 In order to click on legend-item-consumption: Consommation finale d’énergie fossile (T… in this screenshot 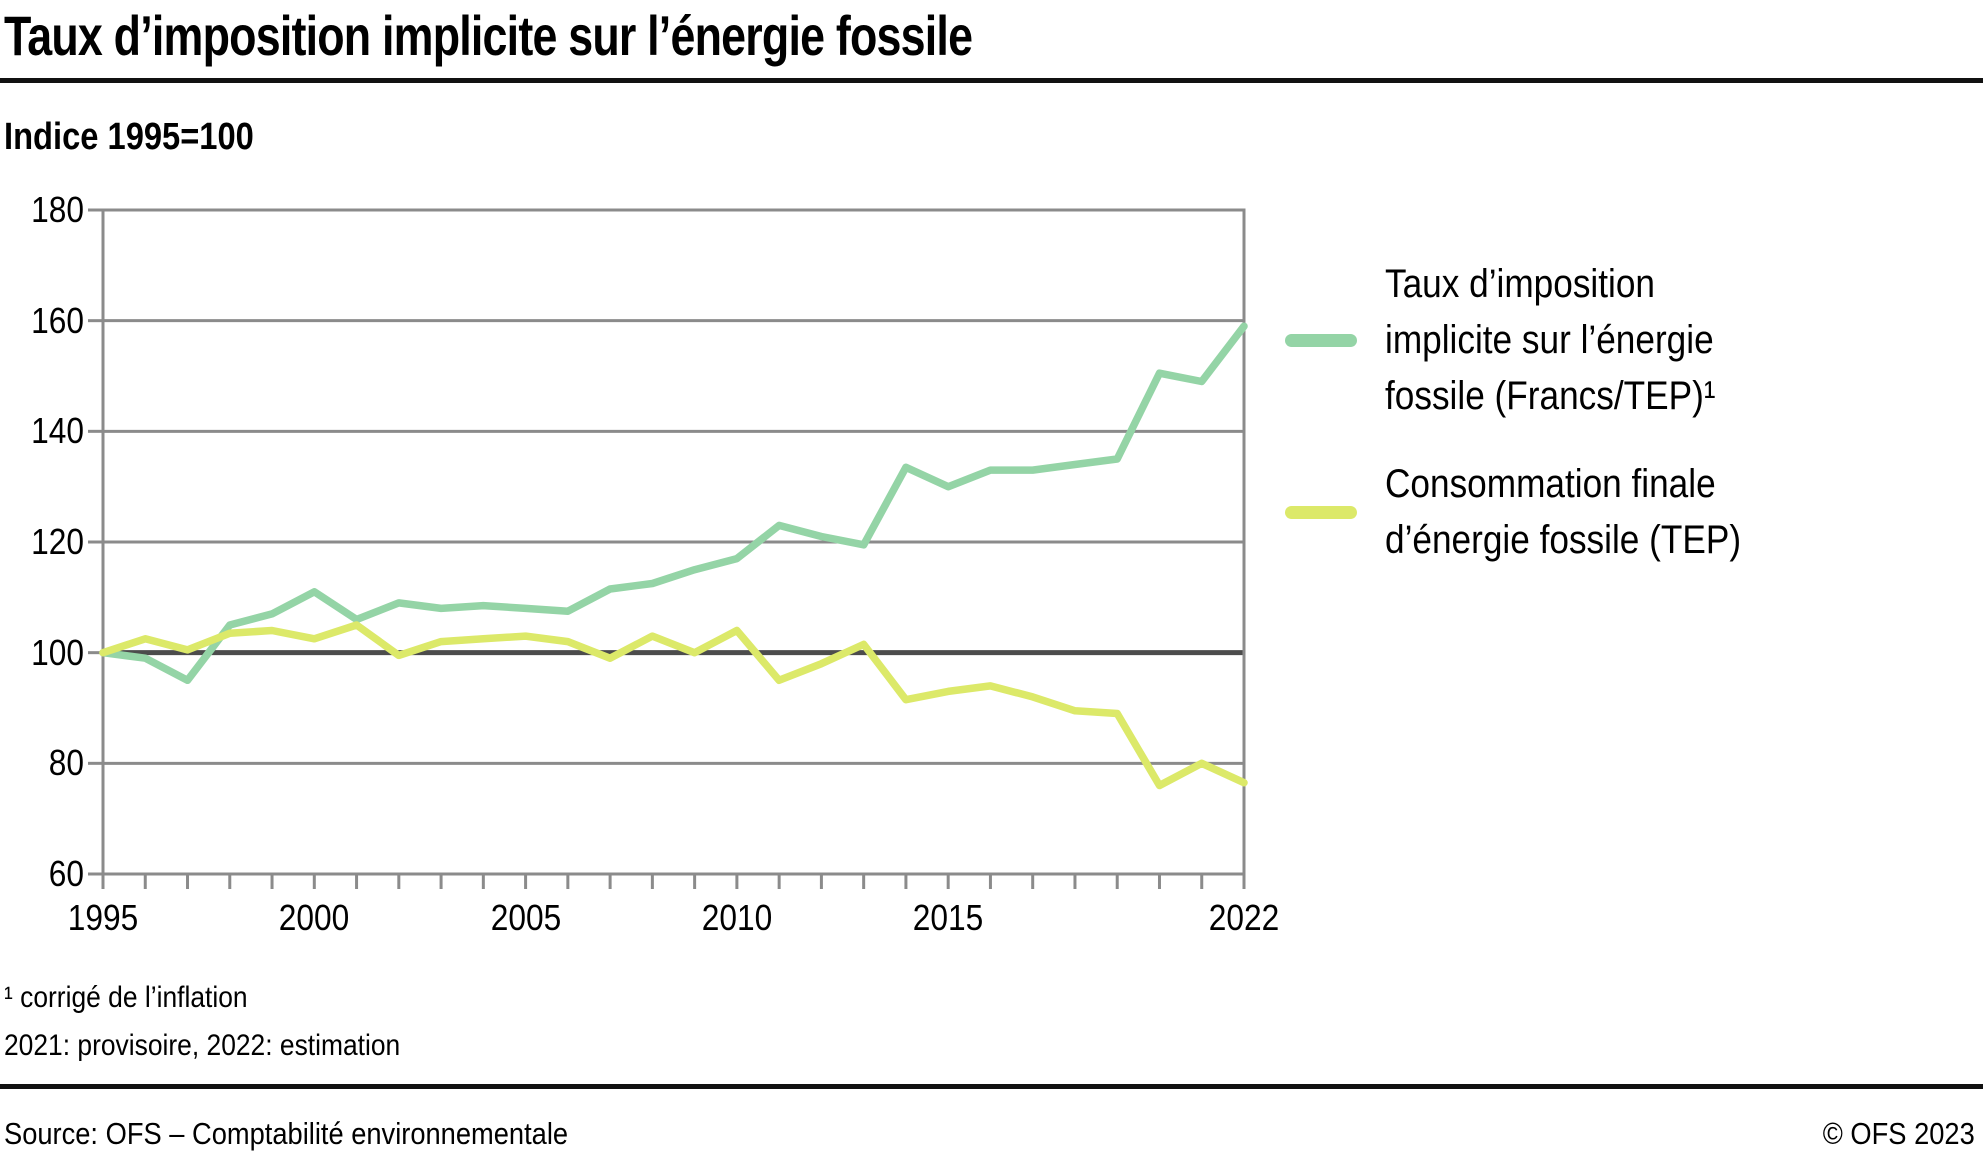, I will do `click(1615, 512)`.